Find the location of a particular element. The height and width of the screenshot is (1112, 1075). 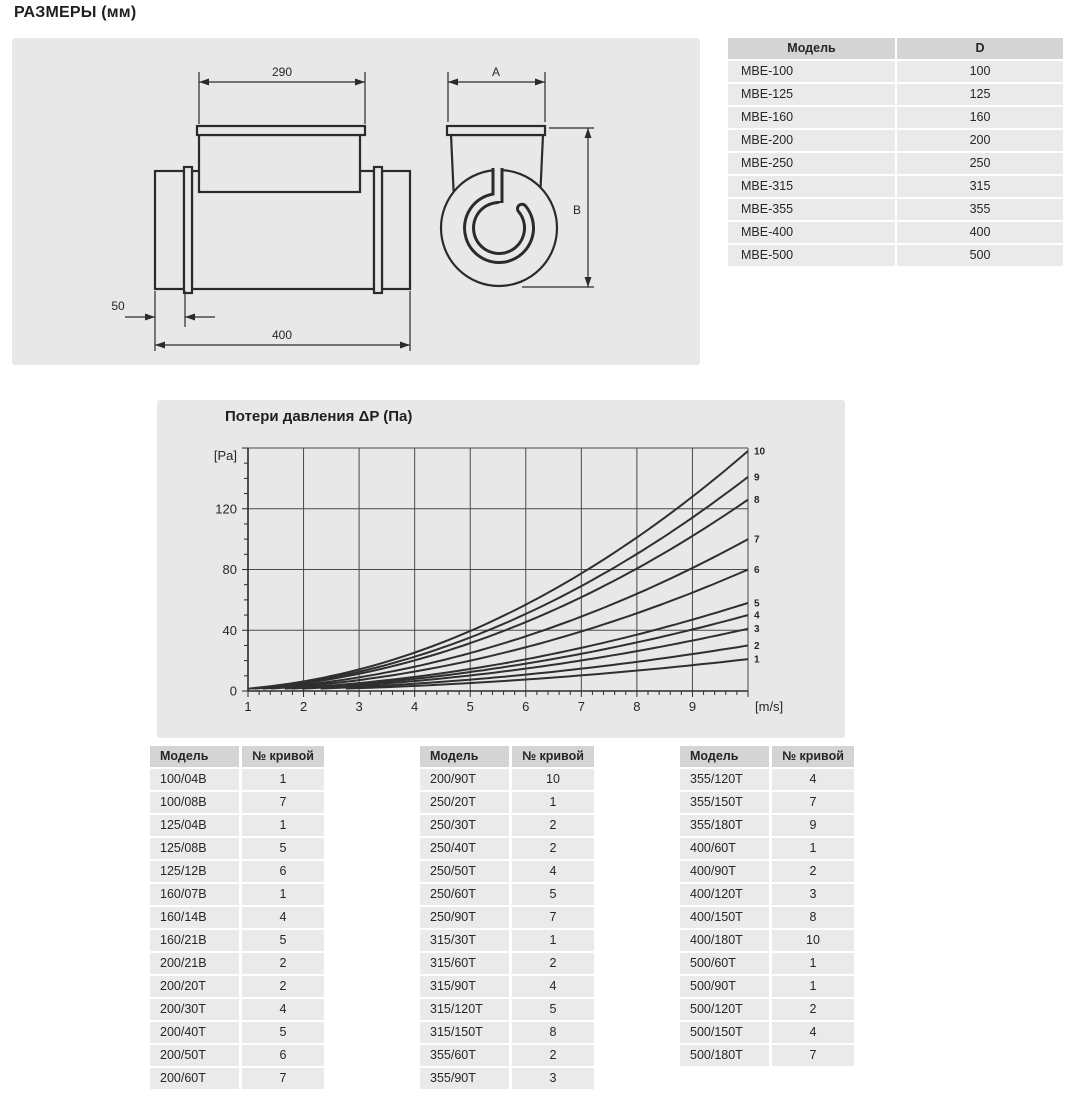

value-cell: 125 is located at coordinates (980, 94).